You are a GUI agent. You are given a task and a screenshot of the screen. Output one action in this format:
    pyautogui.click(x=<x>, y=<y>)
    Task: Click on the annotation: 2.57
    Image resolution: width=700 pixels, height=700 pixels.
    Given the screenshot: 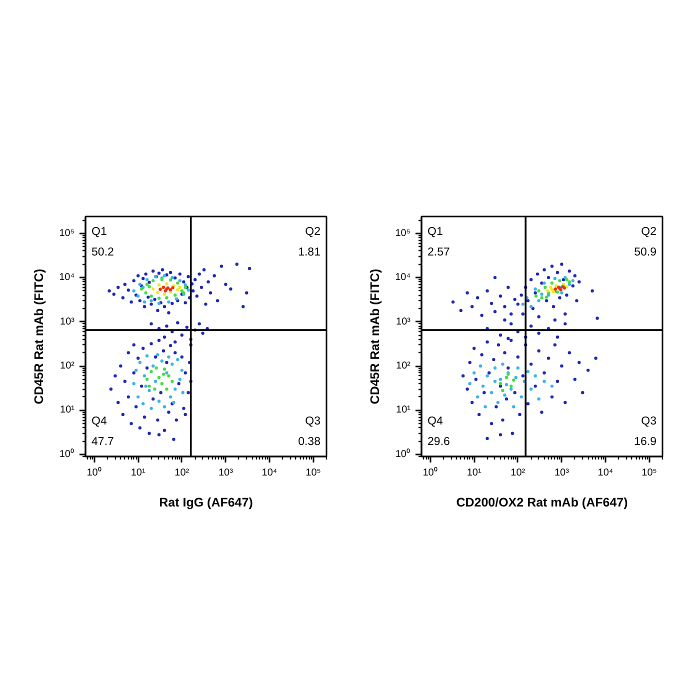 What is the action you would take?
    pyautogui.click(x=439, y=252)
    